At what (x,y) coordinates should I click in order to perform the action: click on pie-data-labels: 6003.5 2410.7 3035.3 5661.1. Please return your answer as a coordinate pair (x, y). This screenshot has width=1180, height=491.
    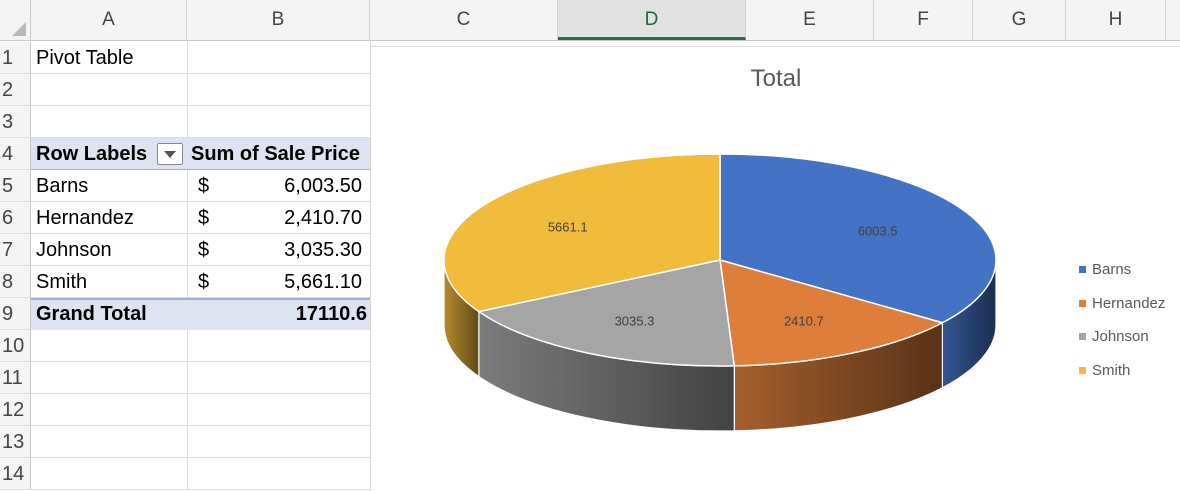
    Looking at the image, I should click on (723, 274).